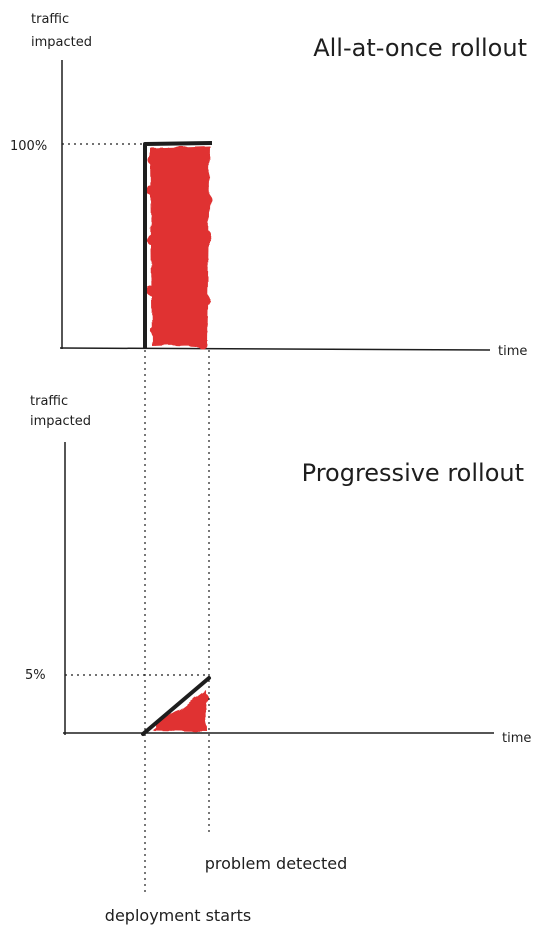 The height and width of the screenshot is (938, 544). Describe the element at coordinates (28, 146) in the screenshot. I see `top-level-label: 100%` at that location.